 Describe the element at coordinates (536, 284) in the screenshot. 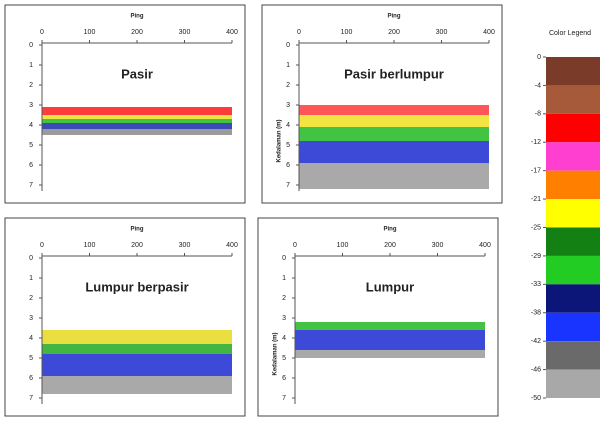

I see `legend-tick-label: -33` at that location.